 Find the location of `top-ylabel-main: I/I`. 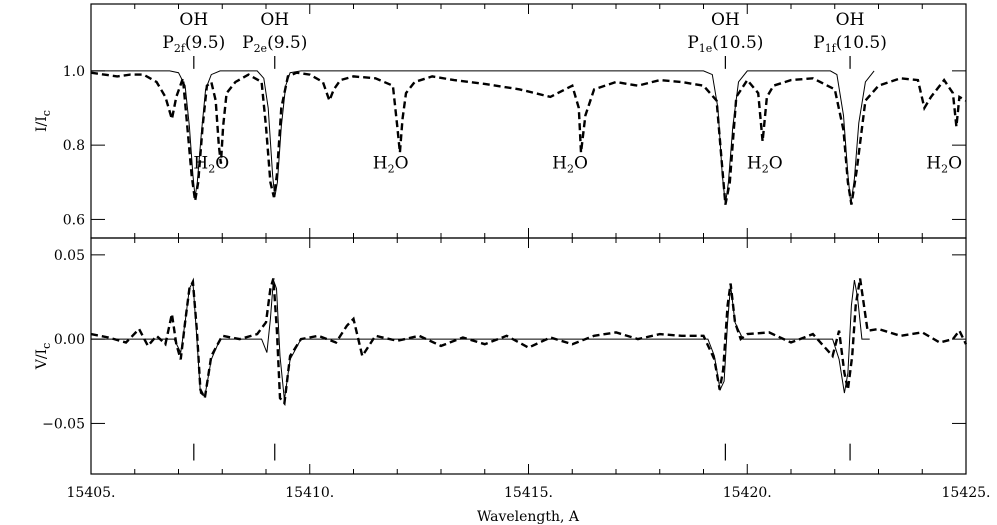

top-ylabel-main: I/I is located at coordinates (42, 124).